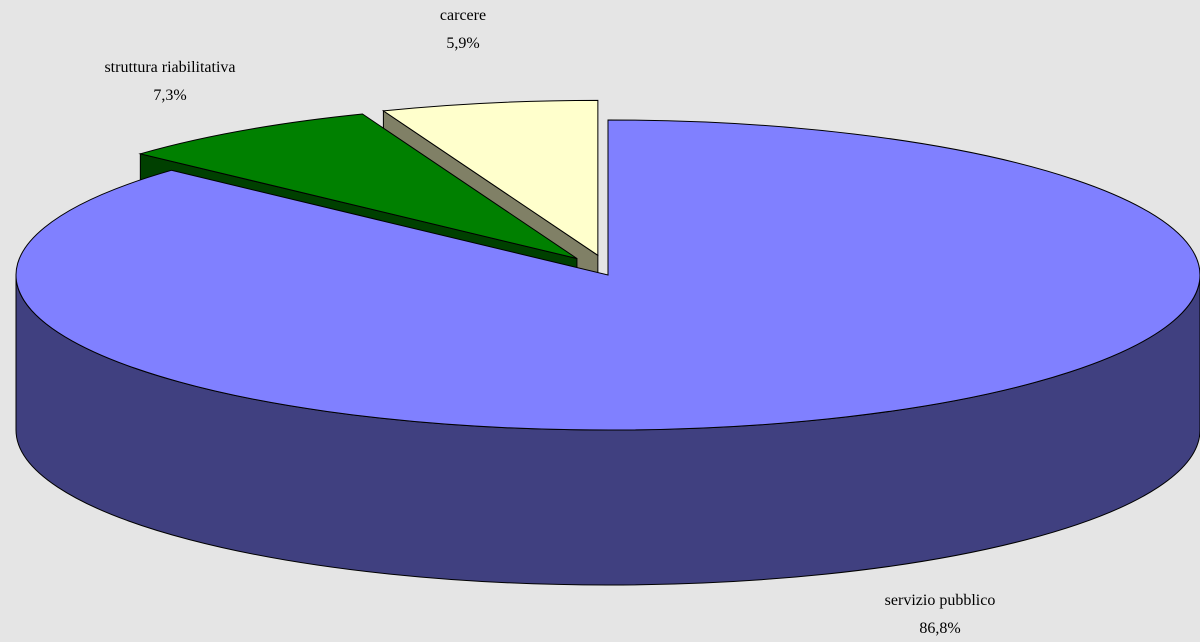  What do you see at coordinates (939, 628) in the screenshot?
I see `slice-value-label: 86,8%` at bounding box center [939, 628].